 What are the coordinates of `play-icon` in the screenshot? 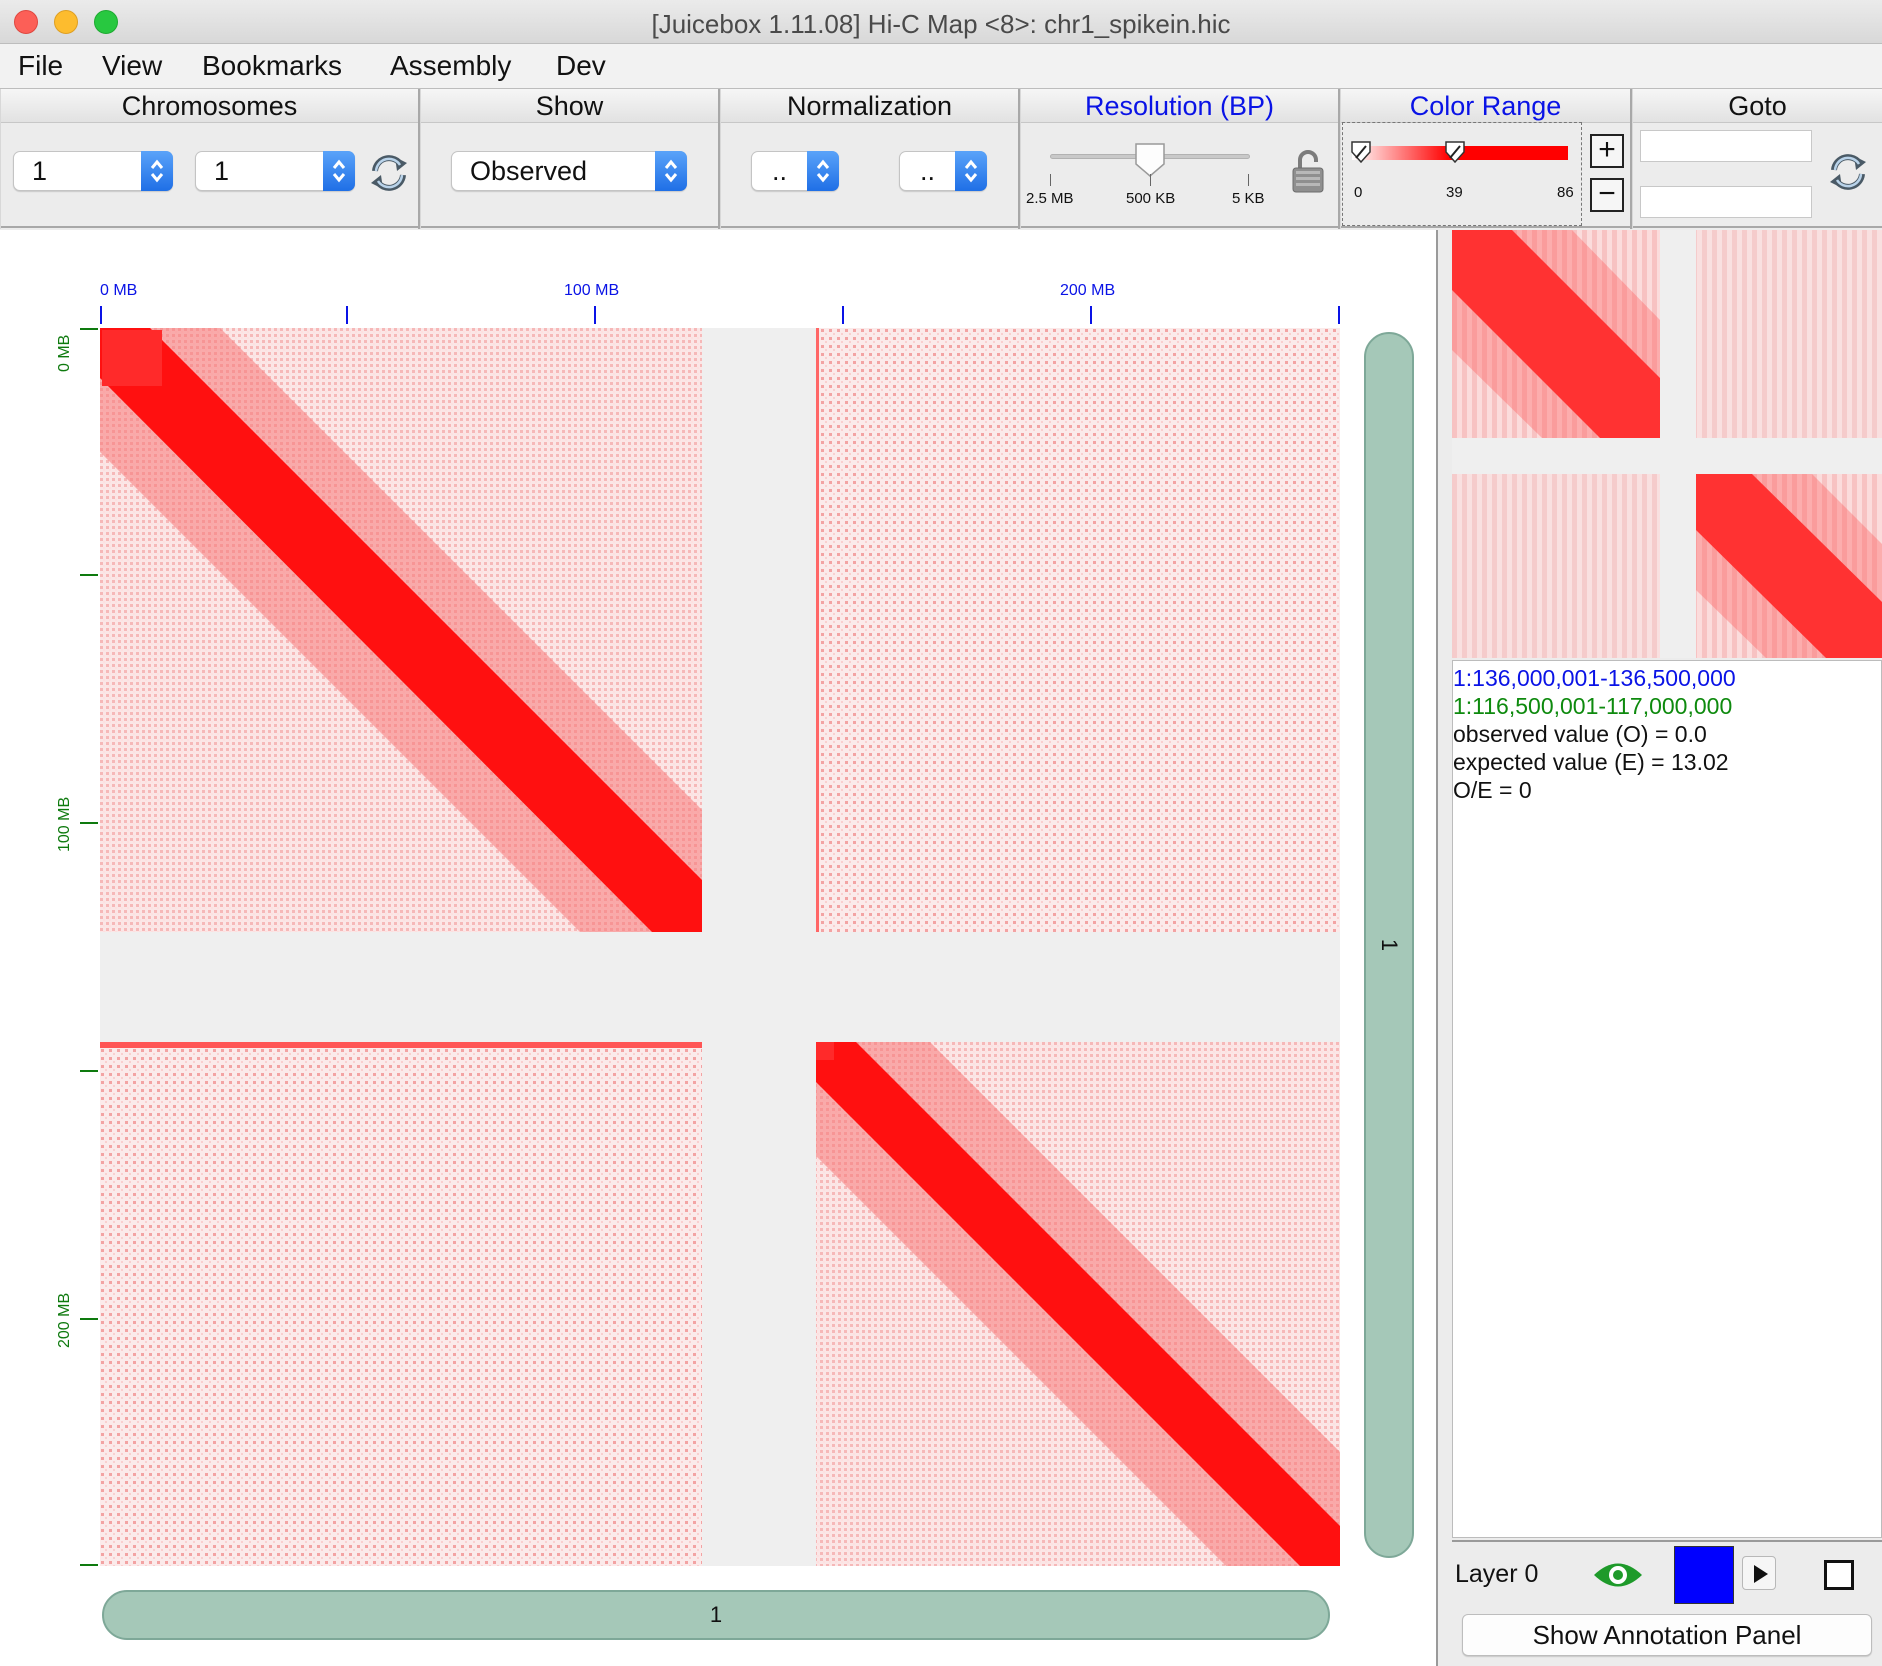 It's located at (1760, 1574).